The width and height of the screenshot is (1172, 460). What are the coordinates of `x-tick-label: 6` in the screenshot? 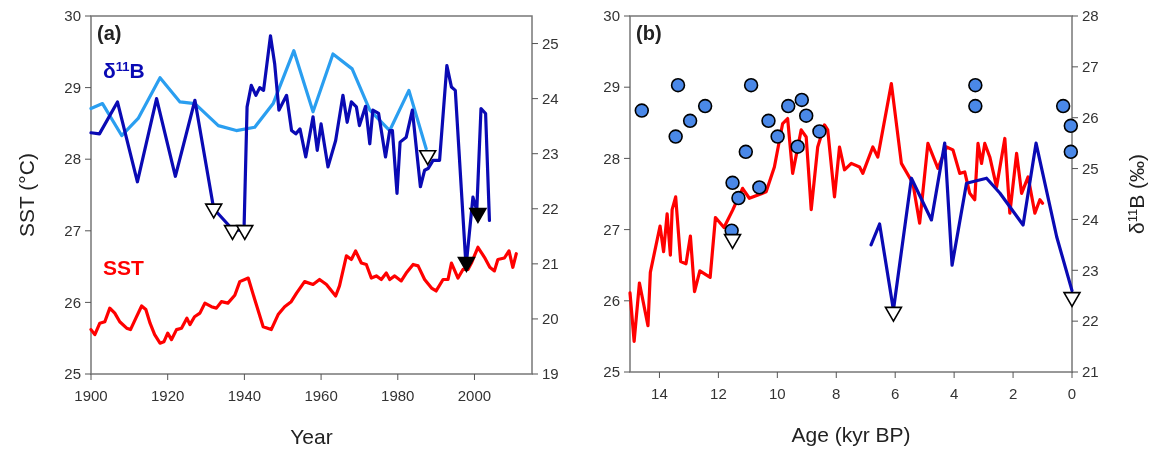 It's located at (895, 393).